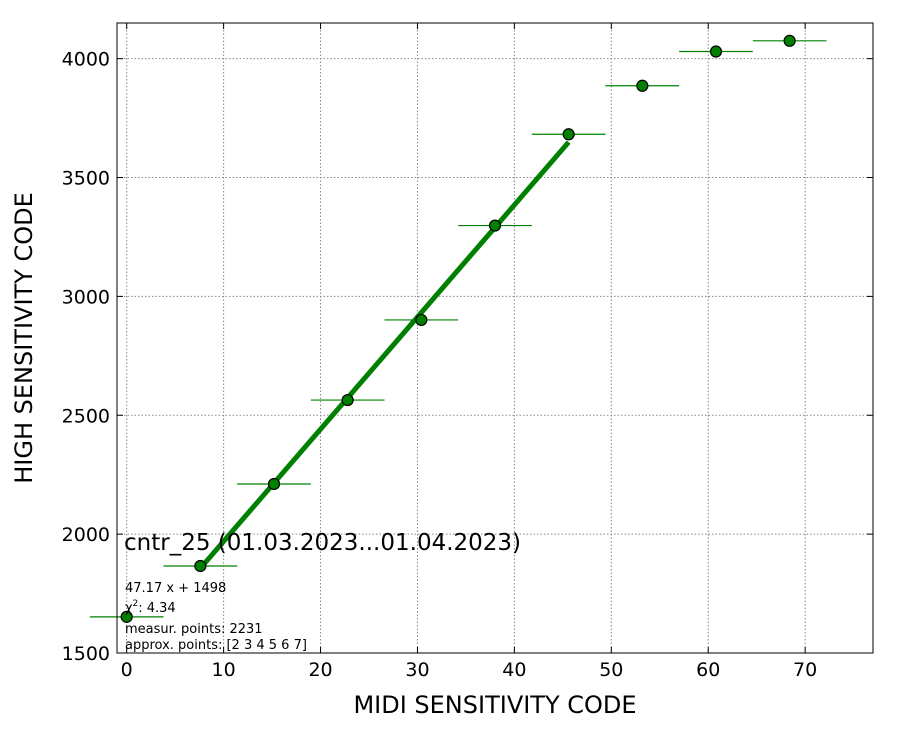 The width and height of the screenshot is (900, 750). Describe the element at coordinates (194, 629) in the screenshot. I see `annotation-measur-points: measur. points: 2231` at that location.